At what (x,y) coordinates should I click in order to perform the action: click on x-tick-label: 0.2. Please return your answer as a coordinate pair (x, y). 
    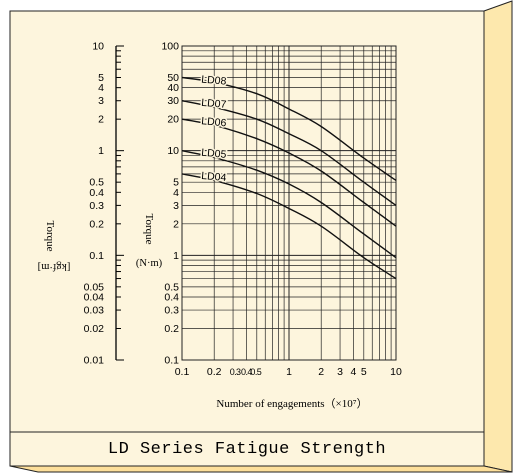
    Looking at the image, I should click on (214, 372).